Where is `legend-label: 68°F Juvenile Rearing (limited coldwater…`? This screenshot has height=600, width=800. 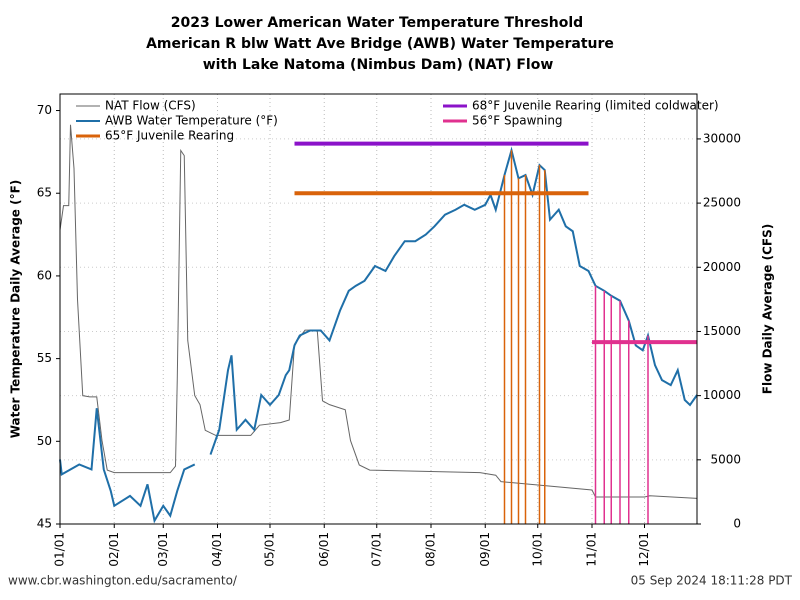 legend-label: 68°F Juvenile Rearing (limited coldwater… is located at coordinates (595, 106).